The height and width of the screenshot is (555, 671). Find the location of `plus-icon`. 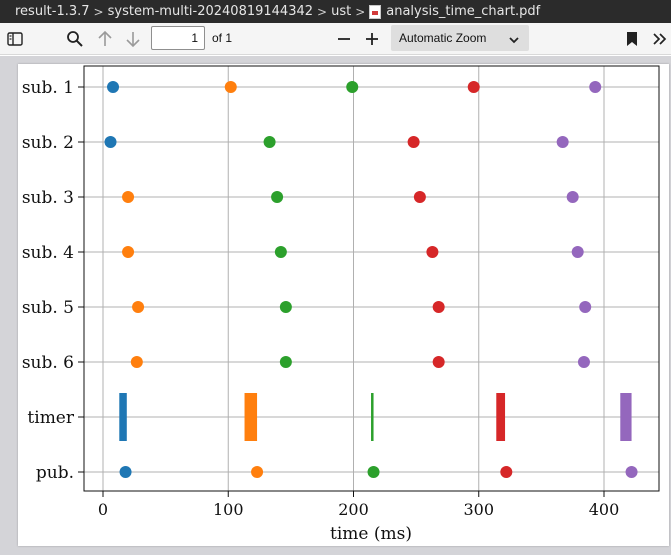

plus-icon is located at coordinates (372, 39).